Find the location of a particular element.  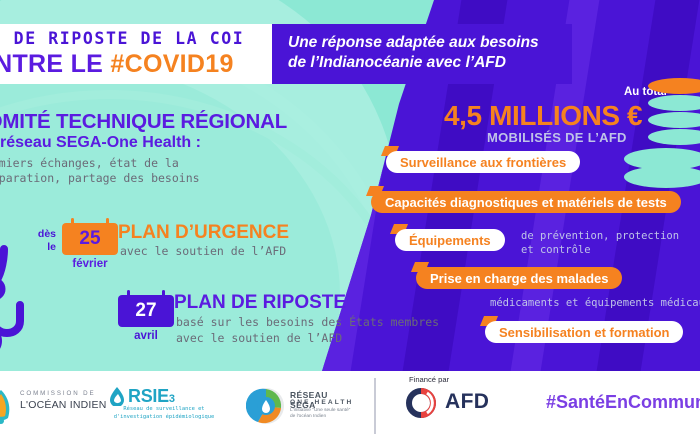

amount-value: 4,5 MILLIONS € is located at coordinates (543, 115).